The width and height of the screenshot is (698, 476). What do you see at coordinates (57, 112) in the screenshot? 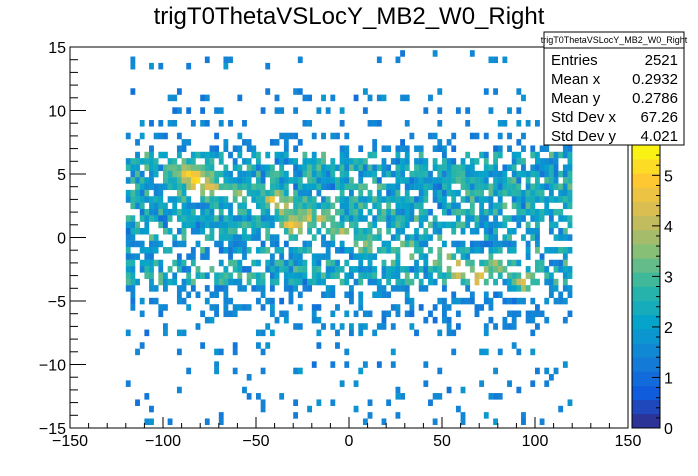
I see `y-tick-label: 10` at bounding box center [57, 112].